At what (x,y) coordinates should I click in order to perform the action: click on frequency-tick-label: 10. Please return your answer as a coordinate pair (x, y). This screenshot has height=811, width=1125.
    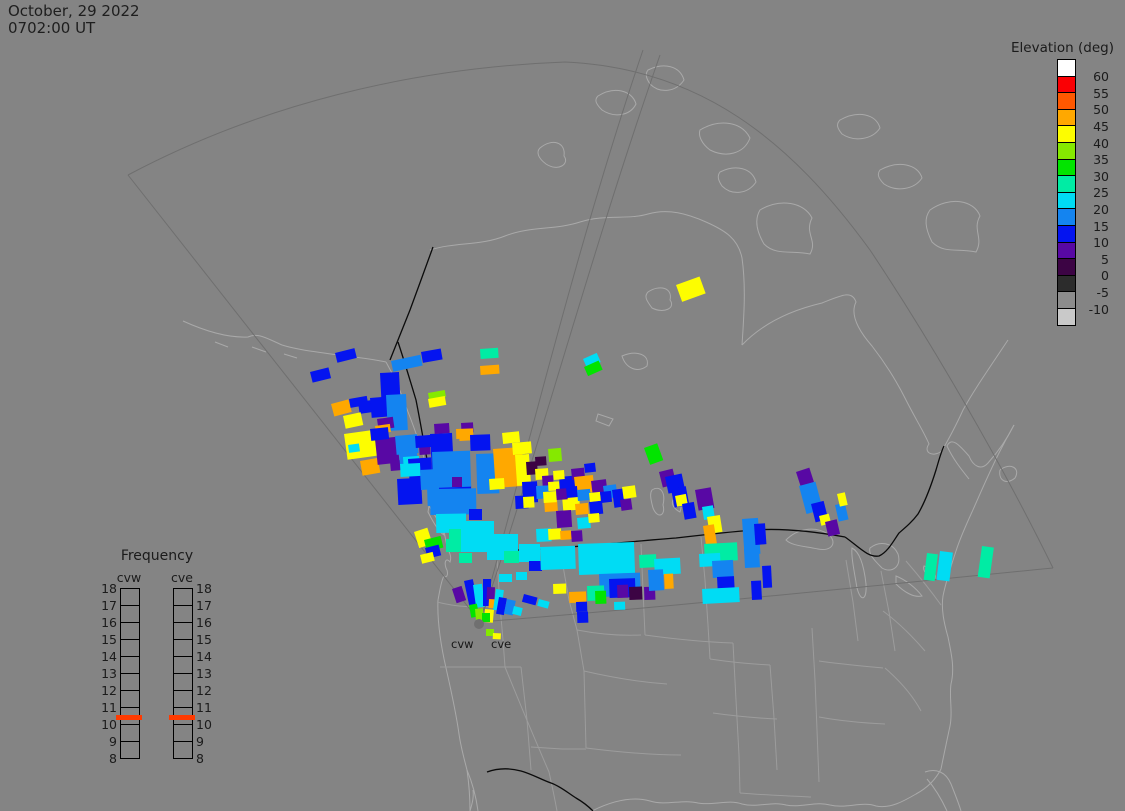
    Looking at the image, I should click on (109, 724).